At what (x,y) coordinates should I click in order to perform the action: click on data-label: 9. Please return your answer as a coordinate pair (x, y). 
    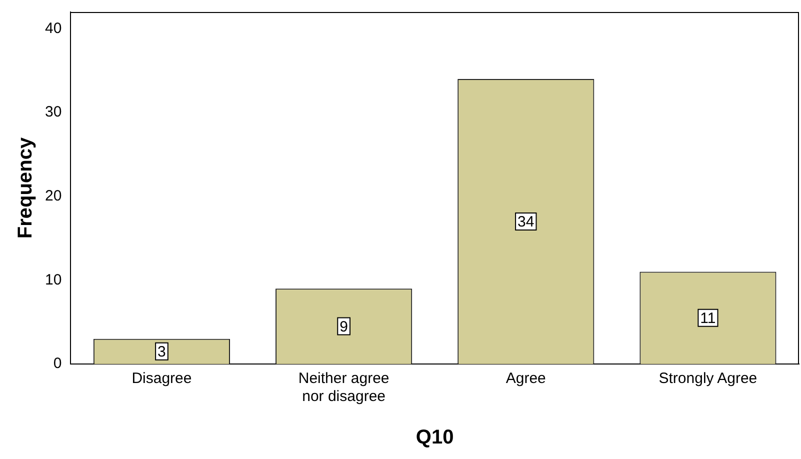
    Looking at the image, I should click on (344, 327).